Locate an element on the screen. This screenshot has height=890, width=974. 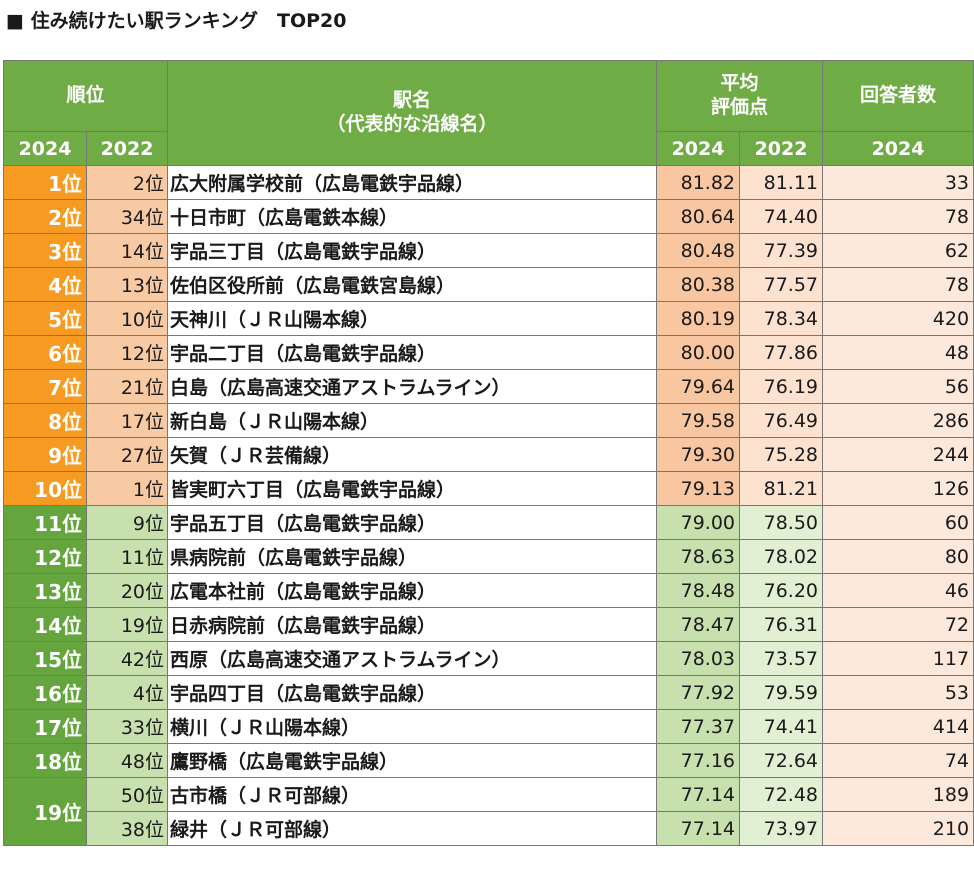
table-row: 4位 13位 佐伯区役所前（広島電鉄宮島線） 80.38 77.57 78 is located at coordinates (488, 284).